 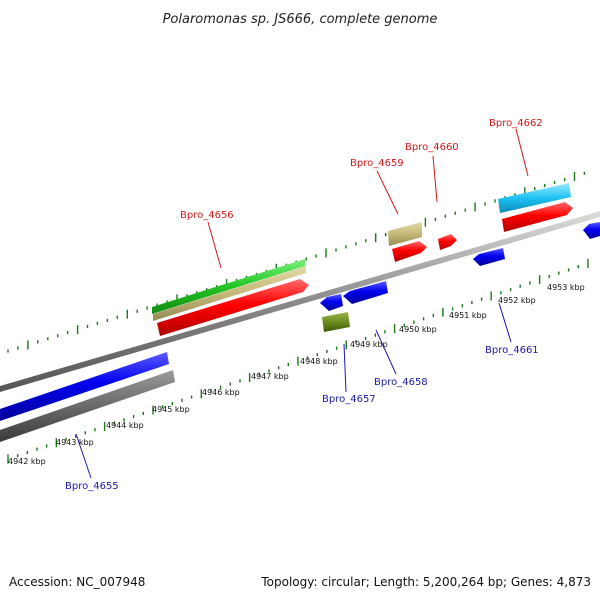 What do you see at coordinates (92, 486) in the screenshot?
I see `gene-label-bpro-4655: Bpro_4655` at bounding box center [92, 486].